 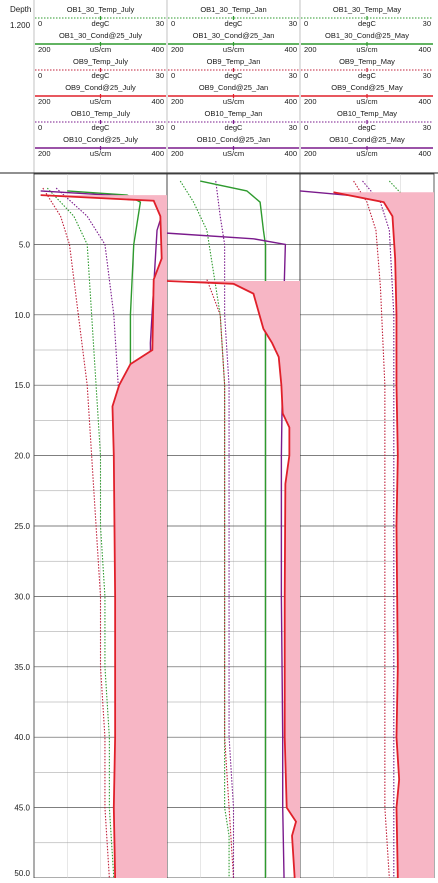 I want to click on depth-tick-label: 20.0, so click(x=22, y=456).